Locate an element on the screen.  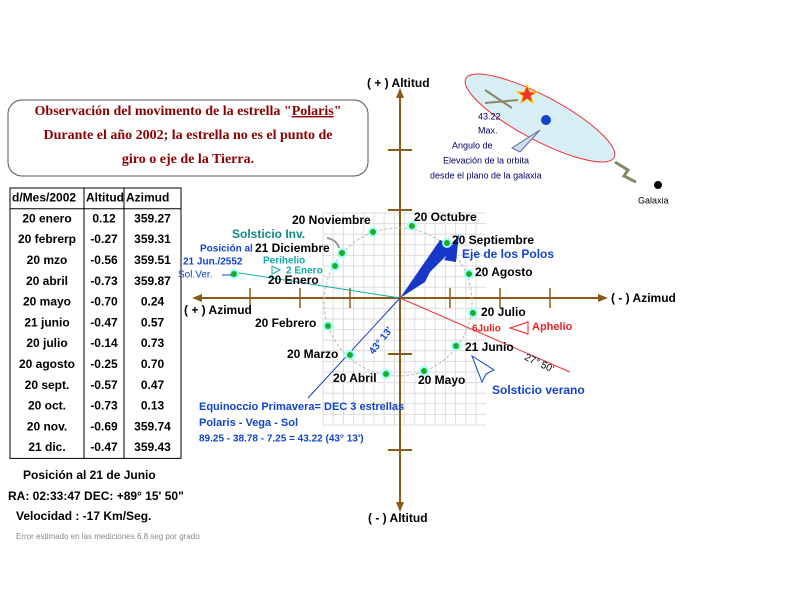
point-label: 20 Julio is located at coordinates (503, 312).